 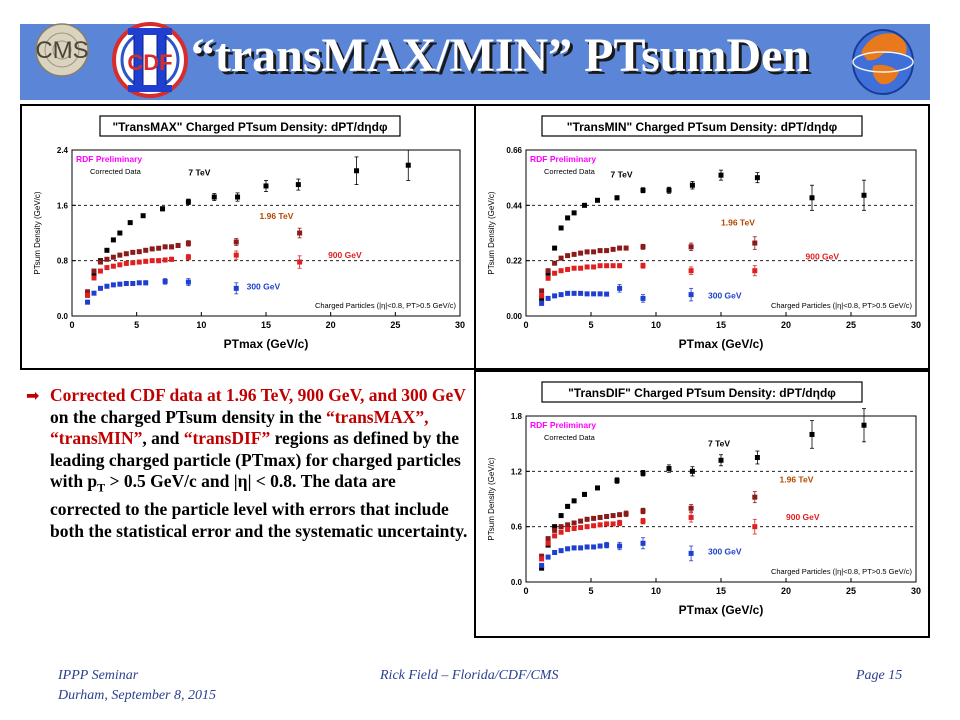 I want to click on x-tick-label: 30, so click(x=916, y=591).